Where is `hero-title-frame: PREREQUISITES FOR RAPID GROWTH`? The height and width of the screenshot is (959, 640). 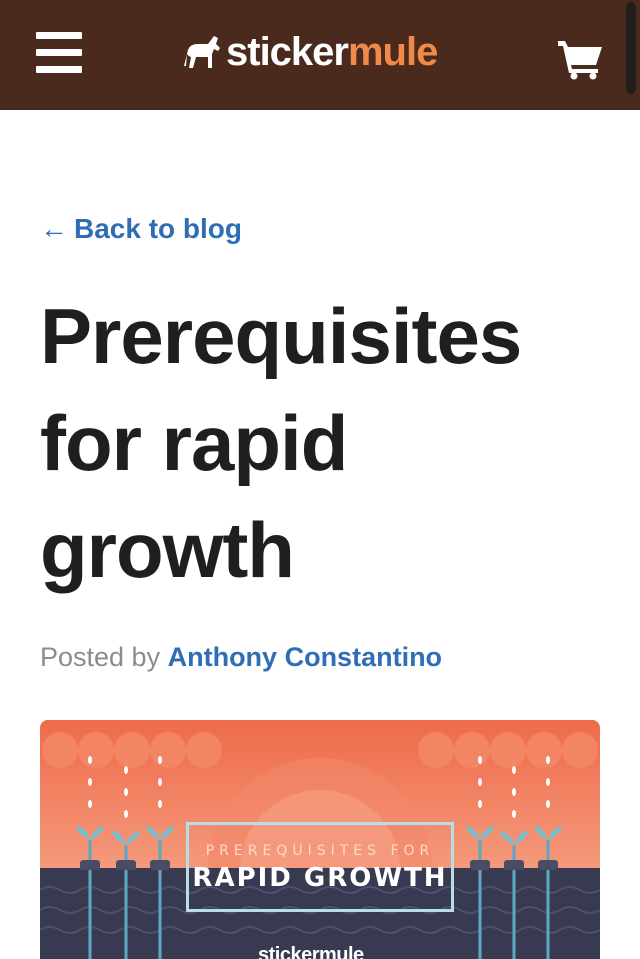 hero-title-frame: PREREQUISITES FOR RAPID GROWTH is located at coordinates (320, 867).